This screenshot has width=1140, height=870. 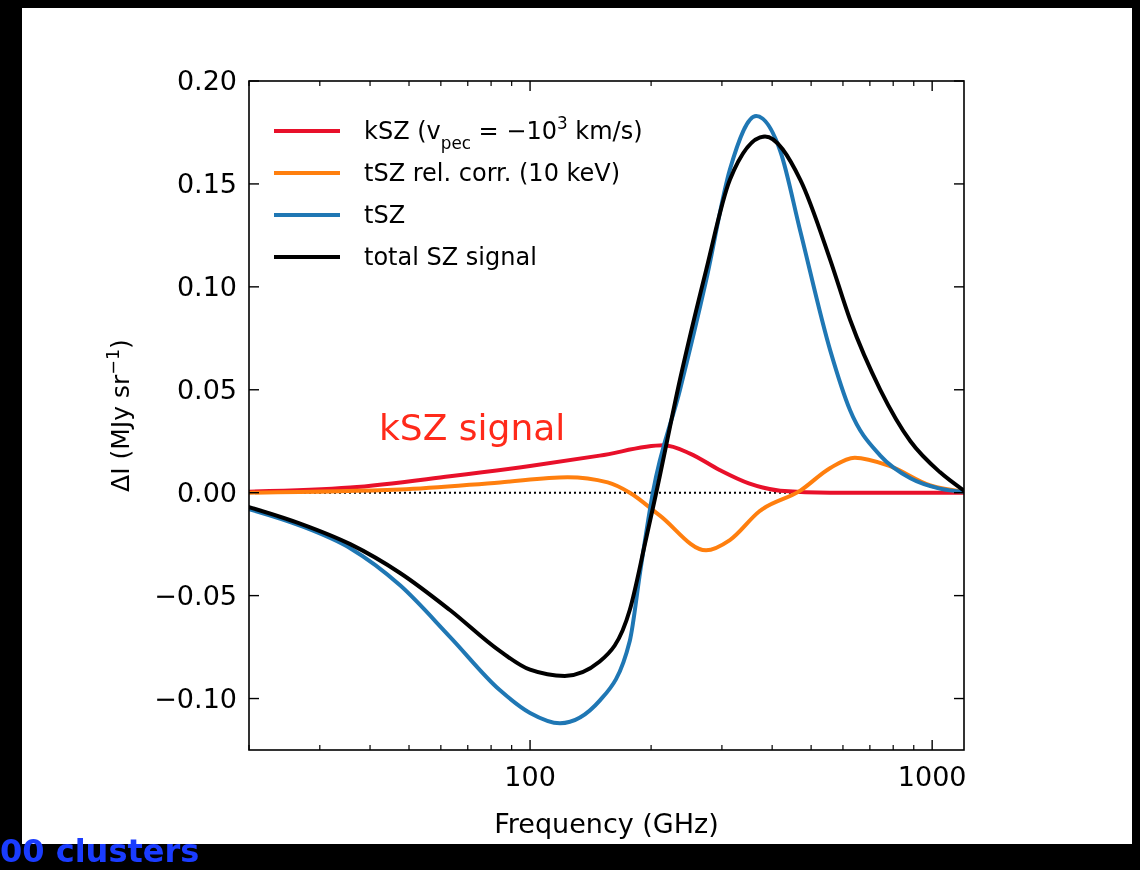 I want to click on text: 00 clusters, so click(x=100, y=851).